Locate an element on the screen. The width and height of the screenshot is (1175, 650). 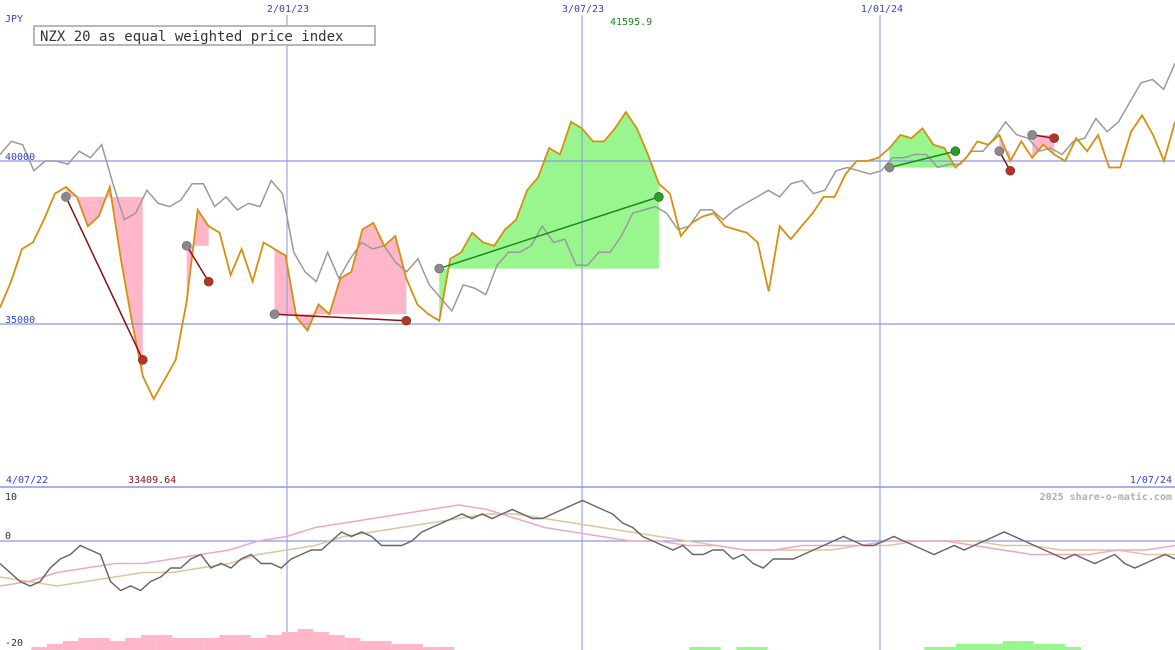
osc-y-tick-label-minus20: -20 is located at coordinates (14, 643).